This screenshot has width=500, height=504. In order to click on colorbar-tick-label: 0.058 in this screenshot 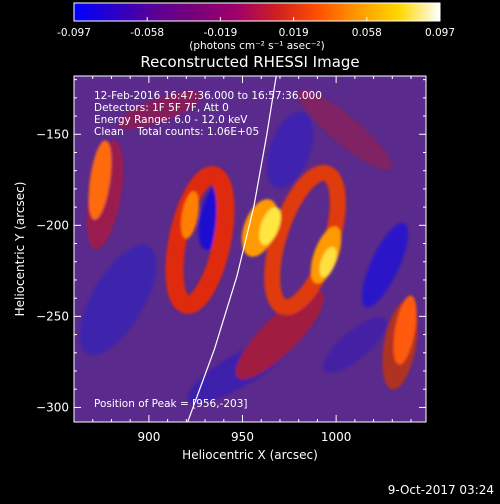, I will do `click(367, 33)`.